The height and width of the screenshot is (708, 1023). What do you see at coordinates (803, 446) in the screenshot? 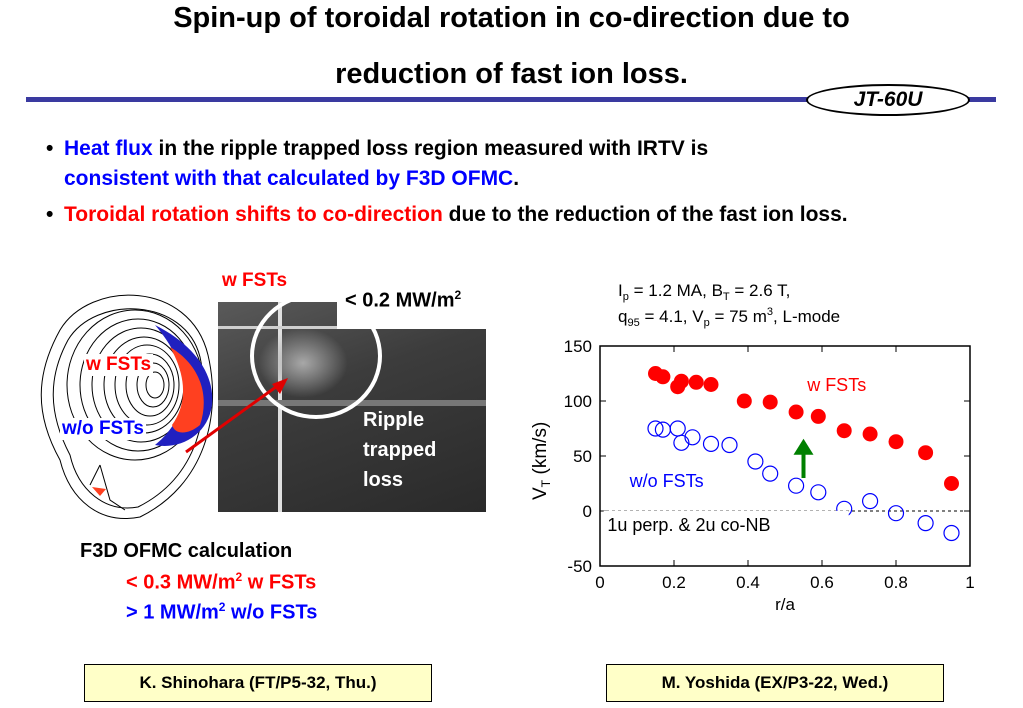
I see `shift-arrow-head` at bounding box center [803, 446].